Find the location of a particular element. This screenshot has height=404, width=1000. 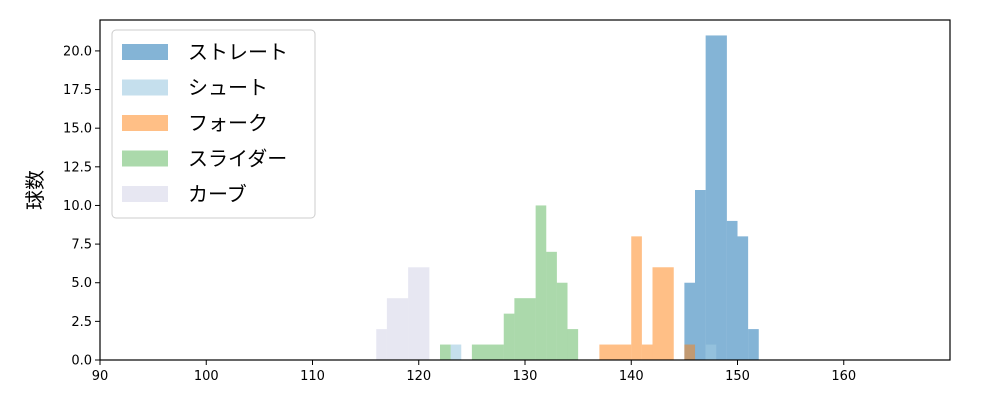

legend-label: フォーク is located at coordinates (228, 123).